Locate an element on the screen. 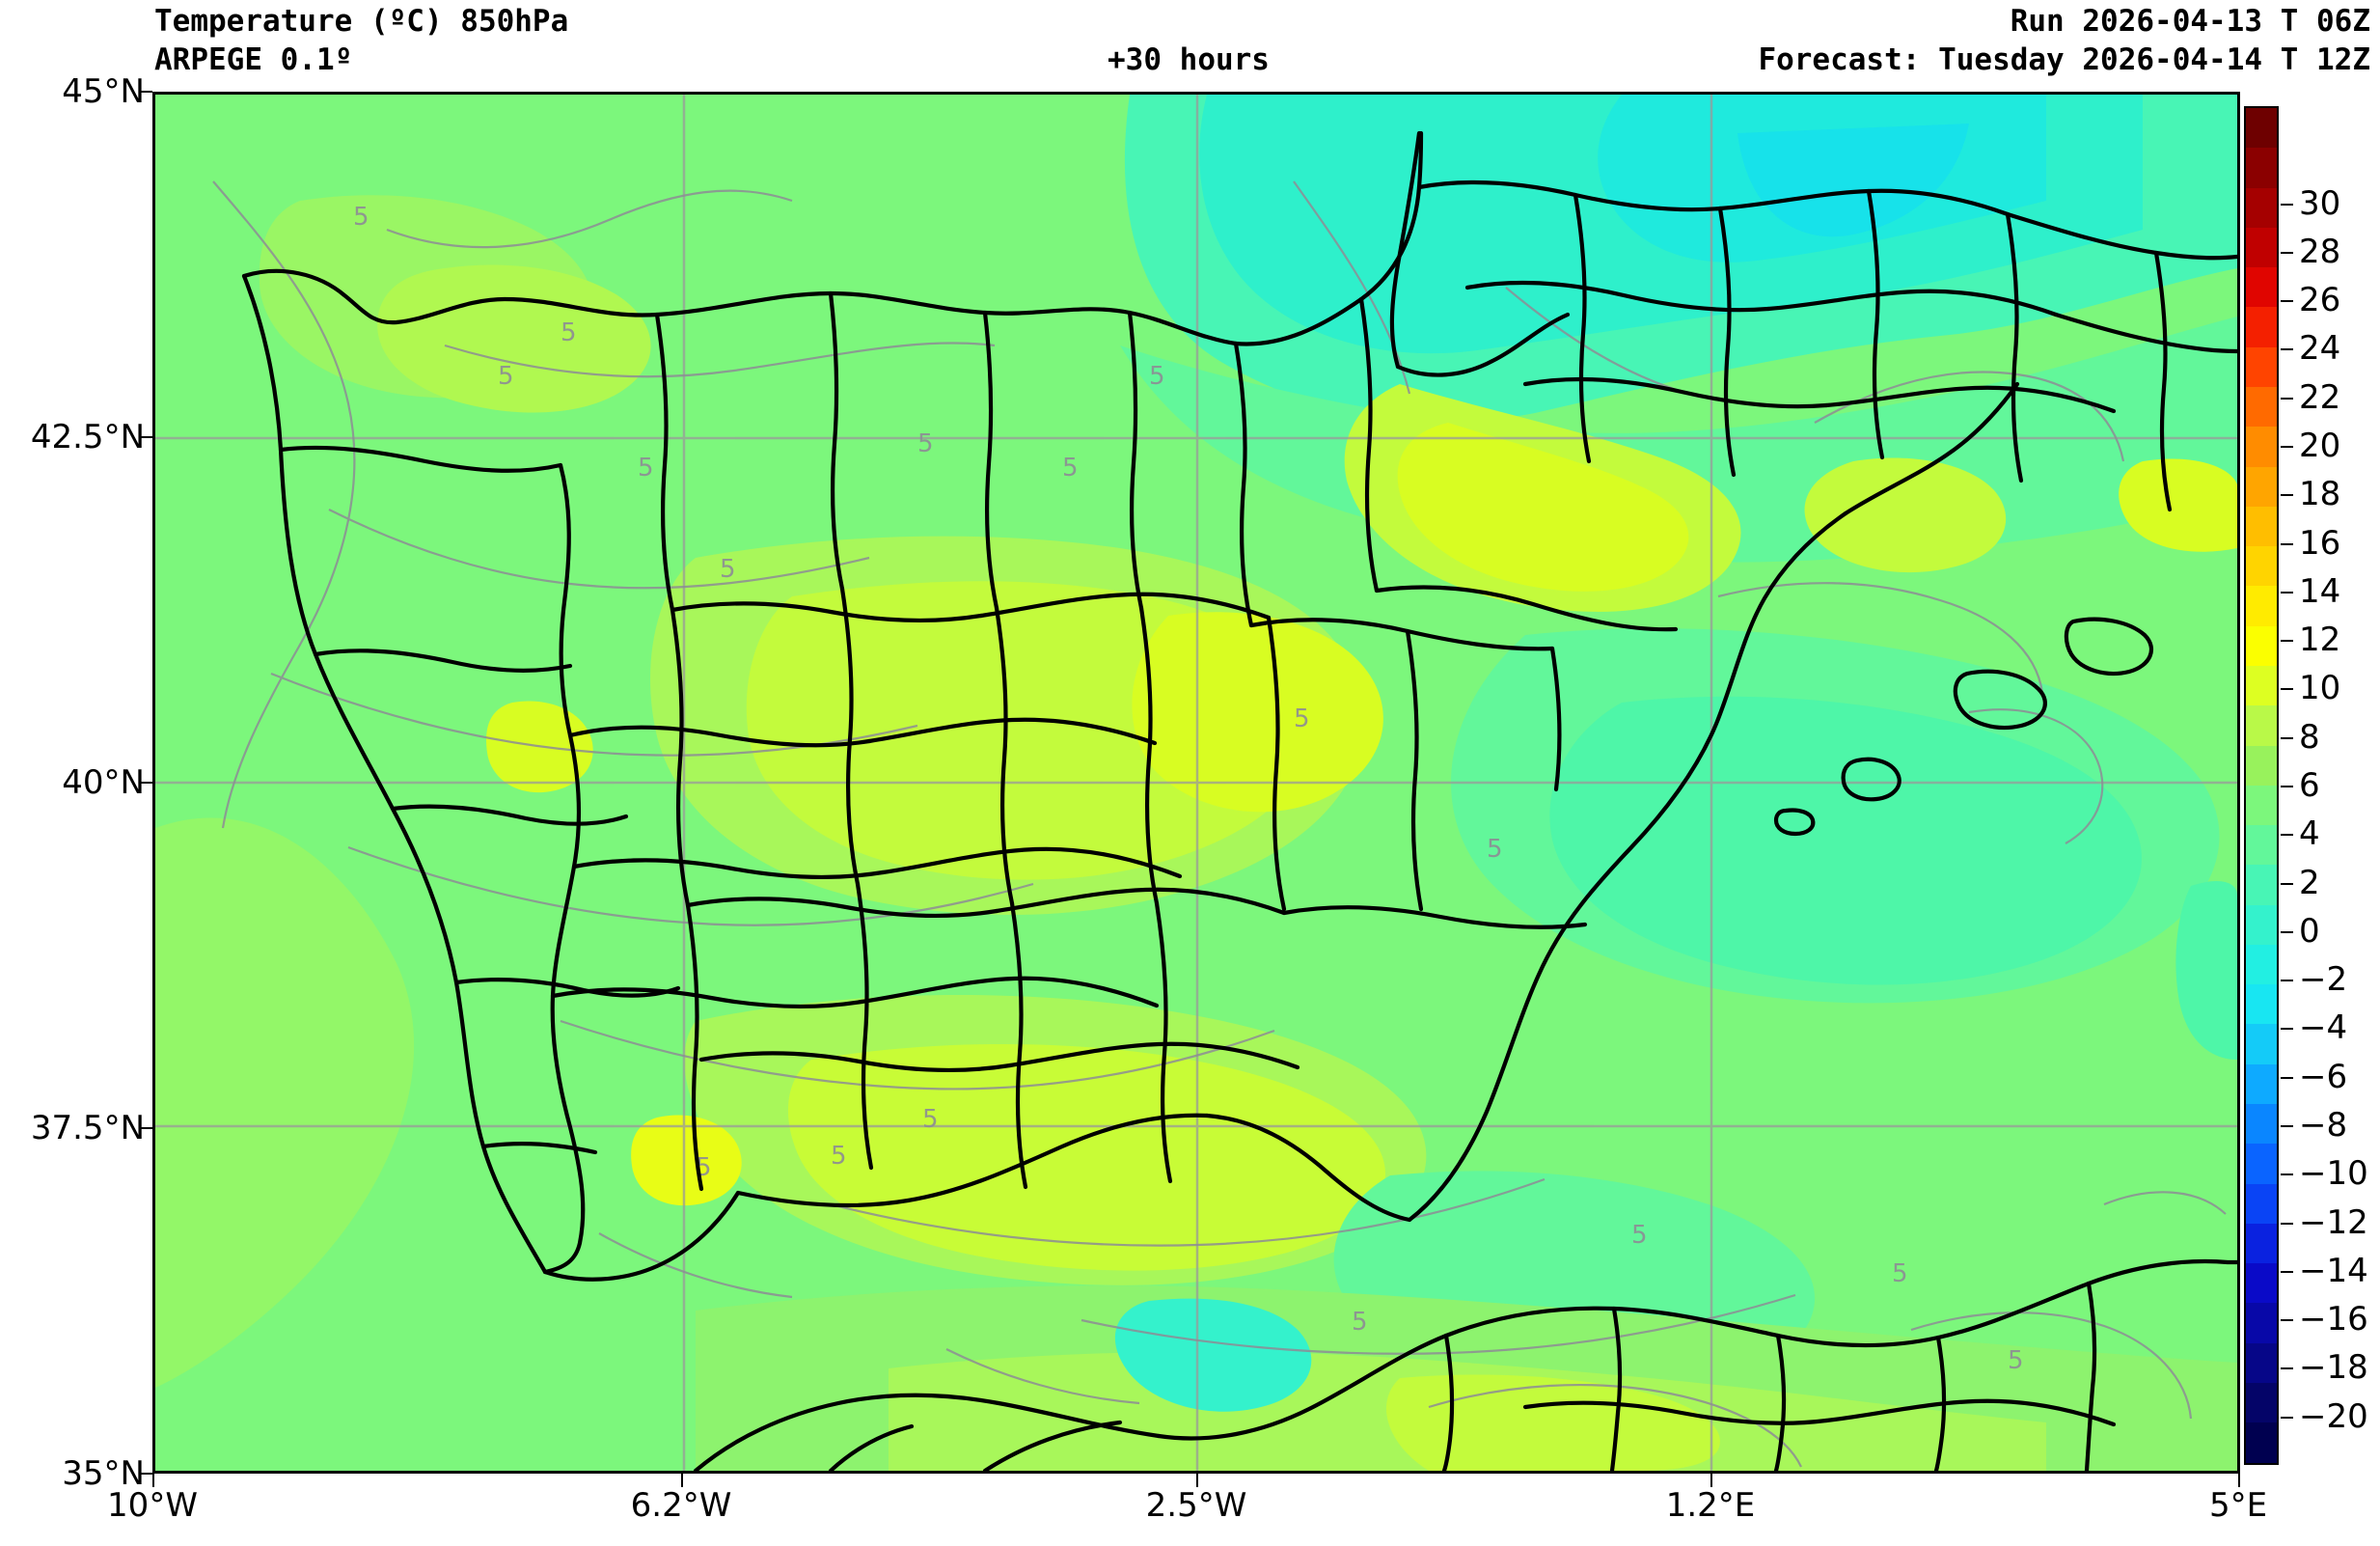  colorbar-label--12: −12 is located at coordinates (2334, 1222).